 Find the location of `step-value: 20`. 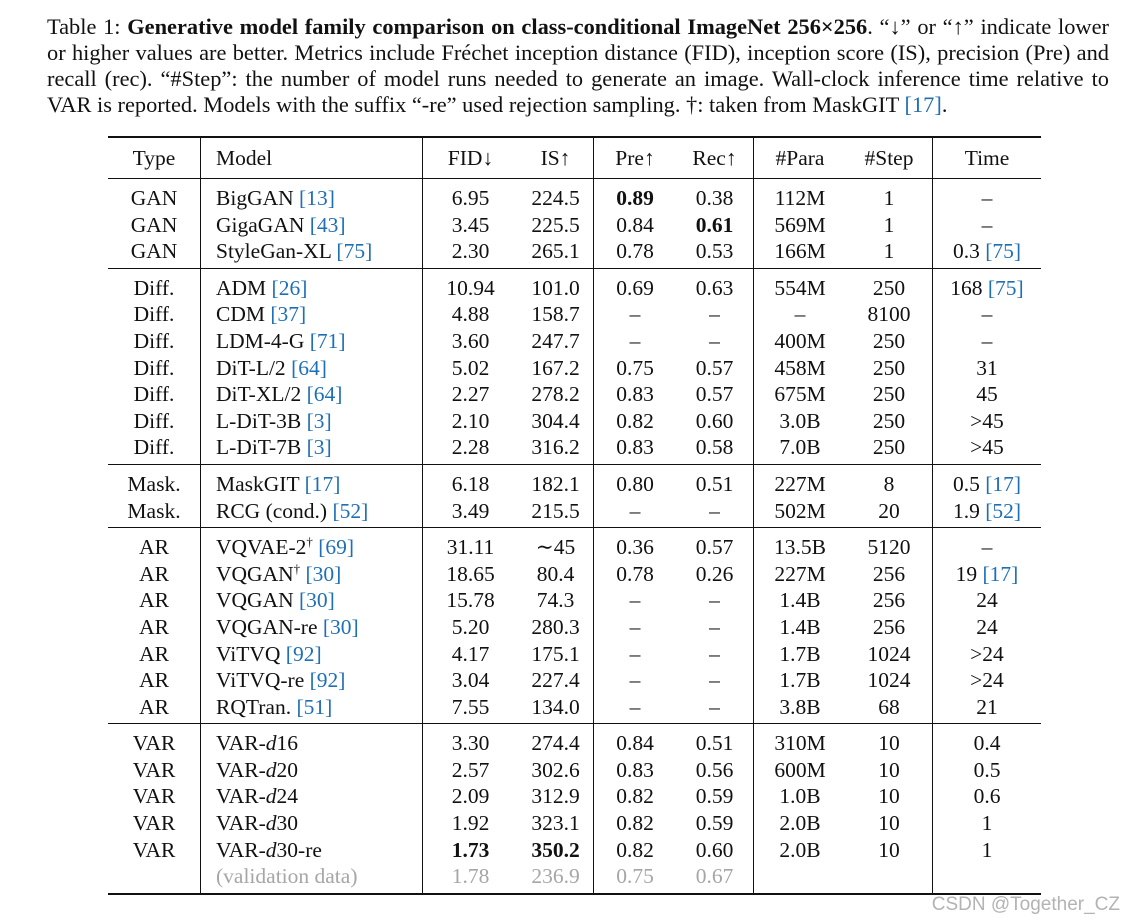

step-value: 20 is located at coordinates (889, 510).